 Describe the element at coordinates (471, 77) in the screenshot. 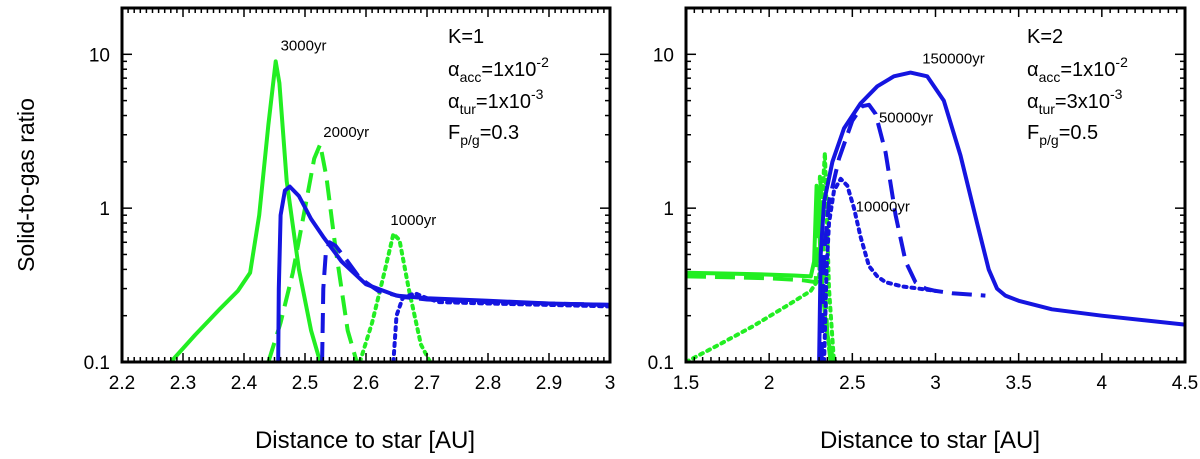

I see `param-alpha-acc-left-subscript: acc` at that location.